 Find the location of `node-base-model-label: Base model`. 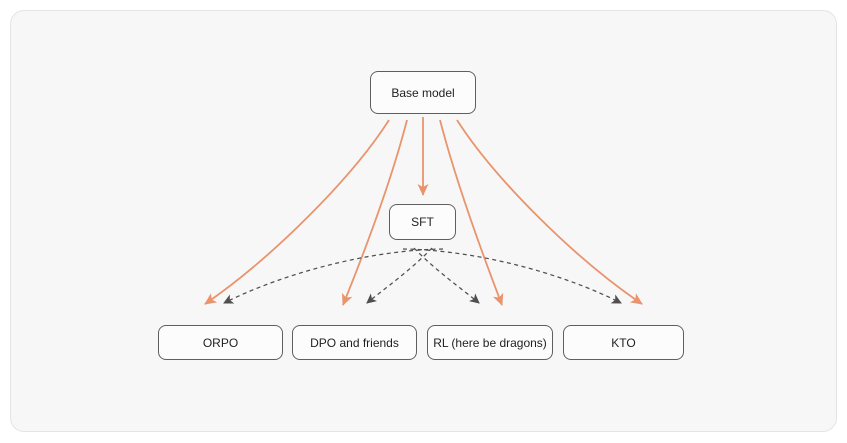

node-base-model-label: Base model is located at coordinates (423, 92).